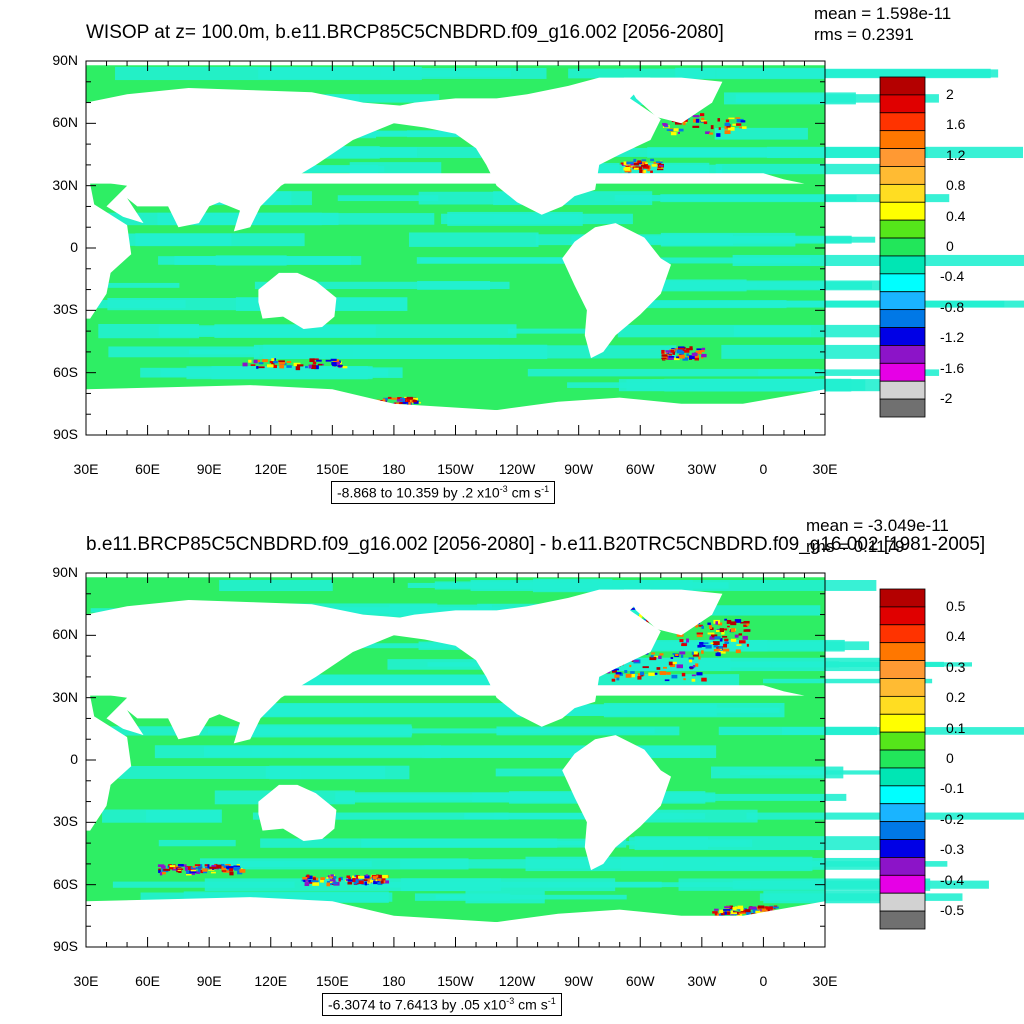 The height and width of the screenshot is (1024, 1024). Describe the element at coordinates (218, 160) in the screenshot. I see `eurasia-land` at that location.